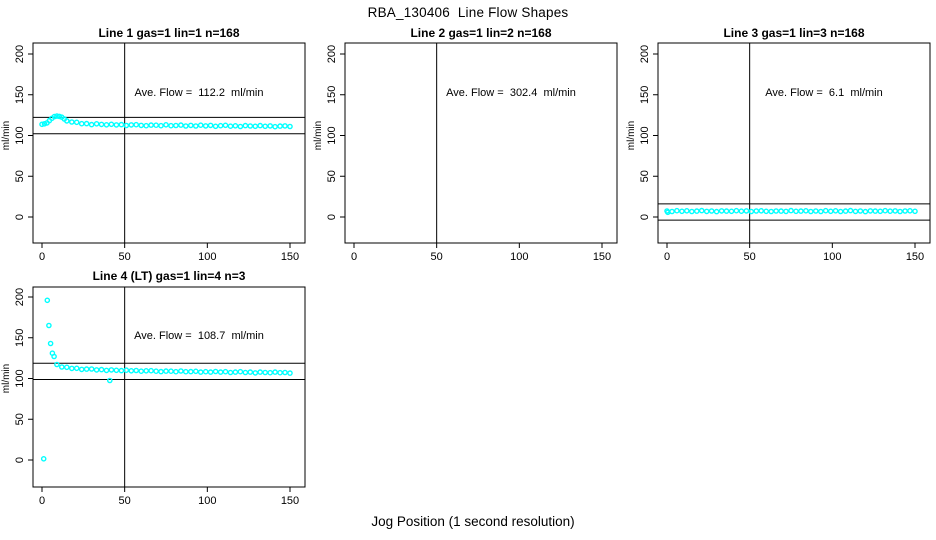  What do you see at coordinates (20, 378) in the screenshot?
I see `subplot-4-y-tick-label: 100` at bounding box center [20, 378].